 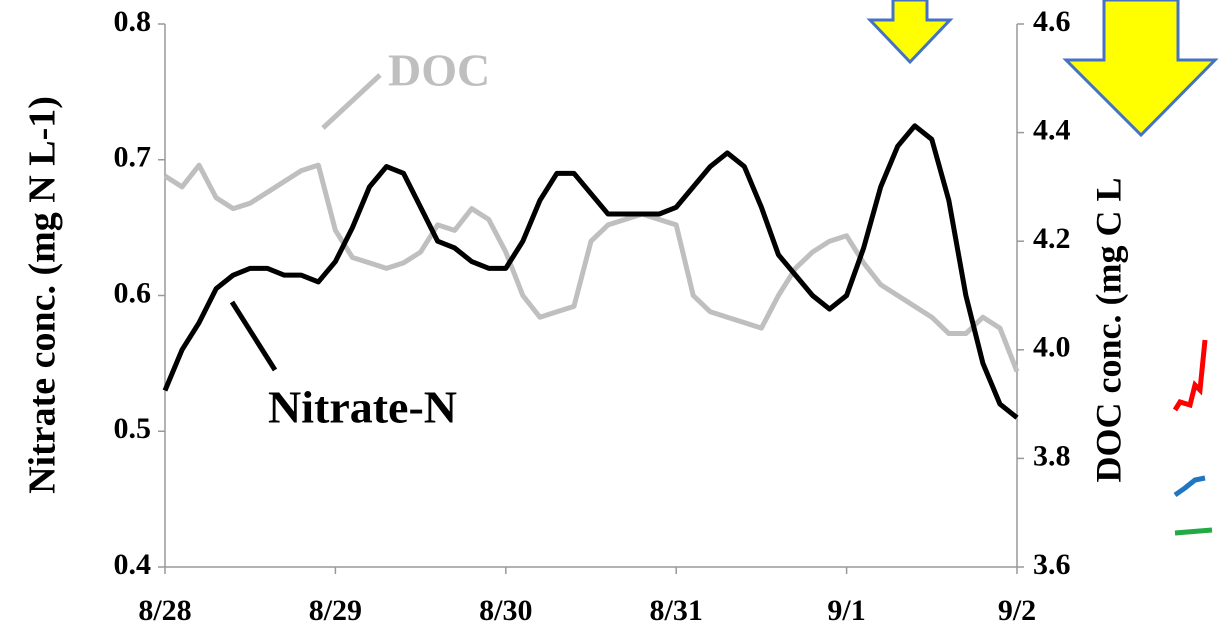 I want to click on y-tick-label: 0.6, so click(x=133, y=292).